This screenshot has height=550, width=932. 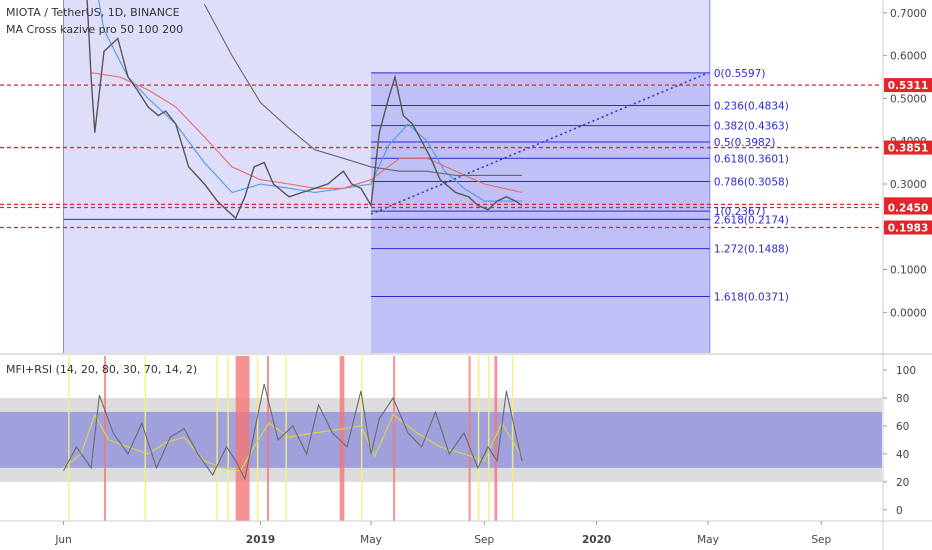 I want to click on mfi-tick-label-1: 80, so click(x=902, y=399).